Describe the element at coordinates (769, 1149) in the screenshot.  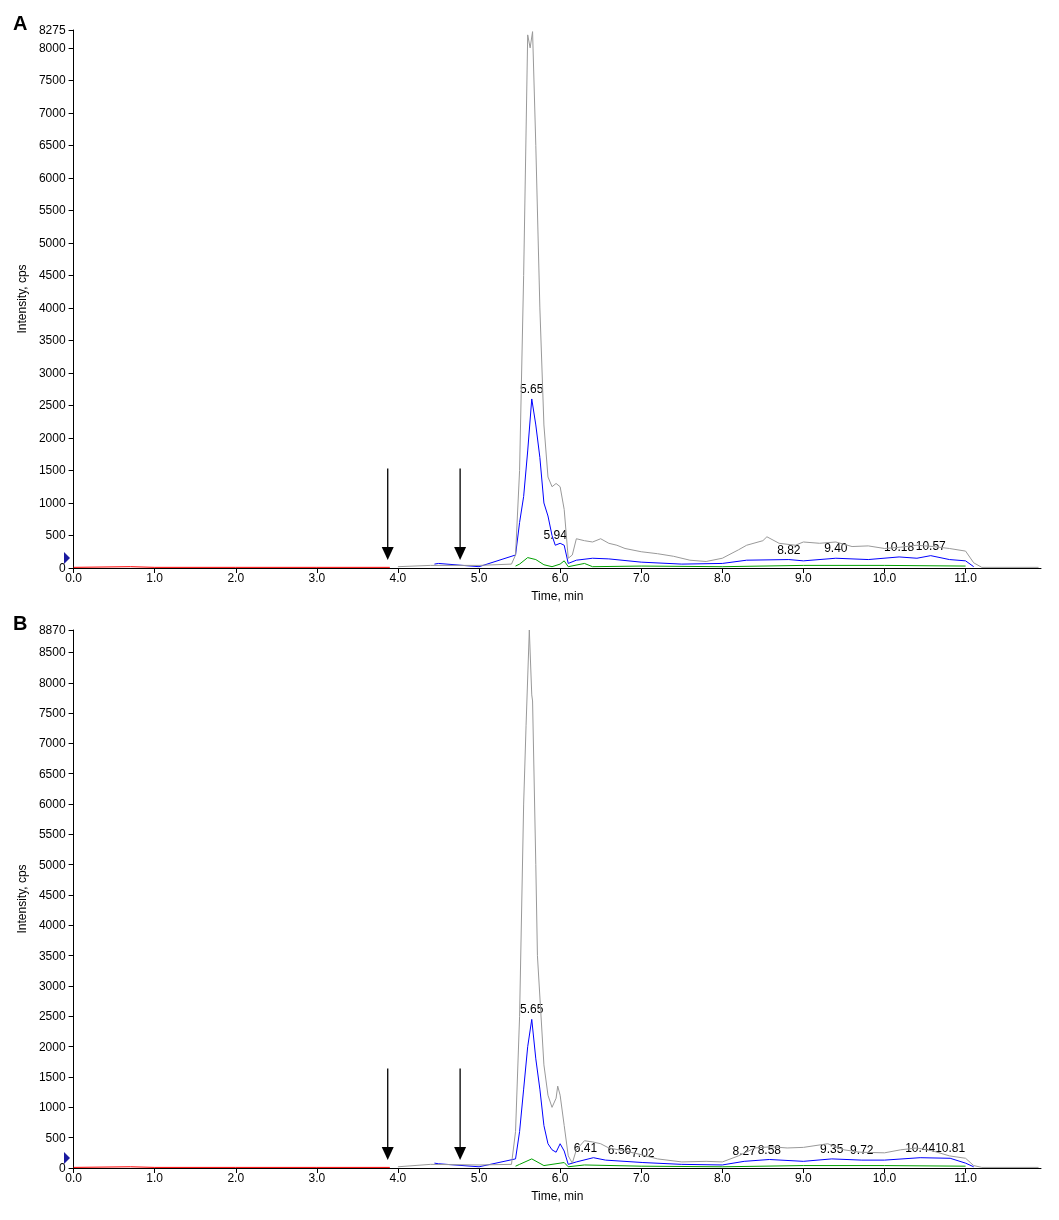
I see `annotation: 8.58` at that location.